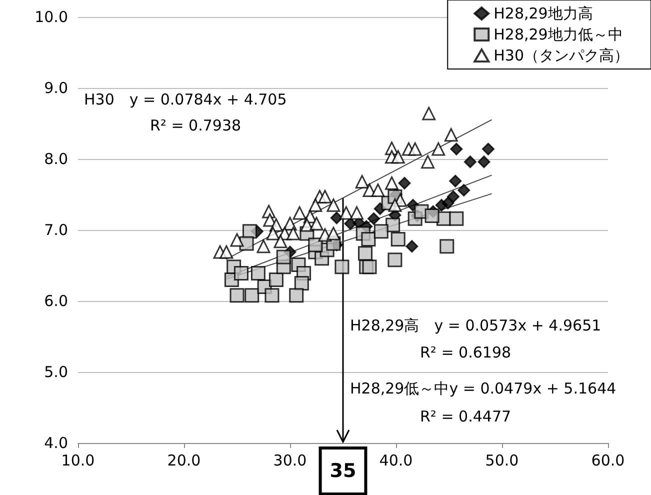 The width and height of the screenshot is (651, 495). Describe the element at coordinates (290, 461) in the screenshot. I see `x-tick-label: 30.0` at that location.